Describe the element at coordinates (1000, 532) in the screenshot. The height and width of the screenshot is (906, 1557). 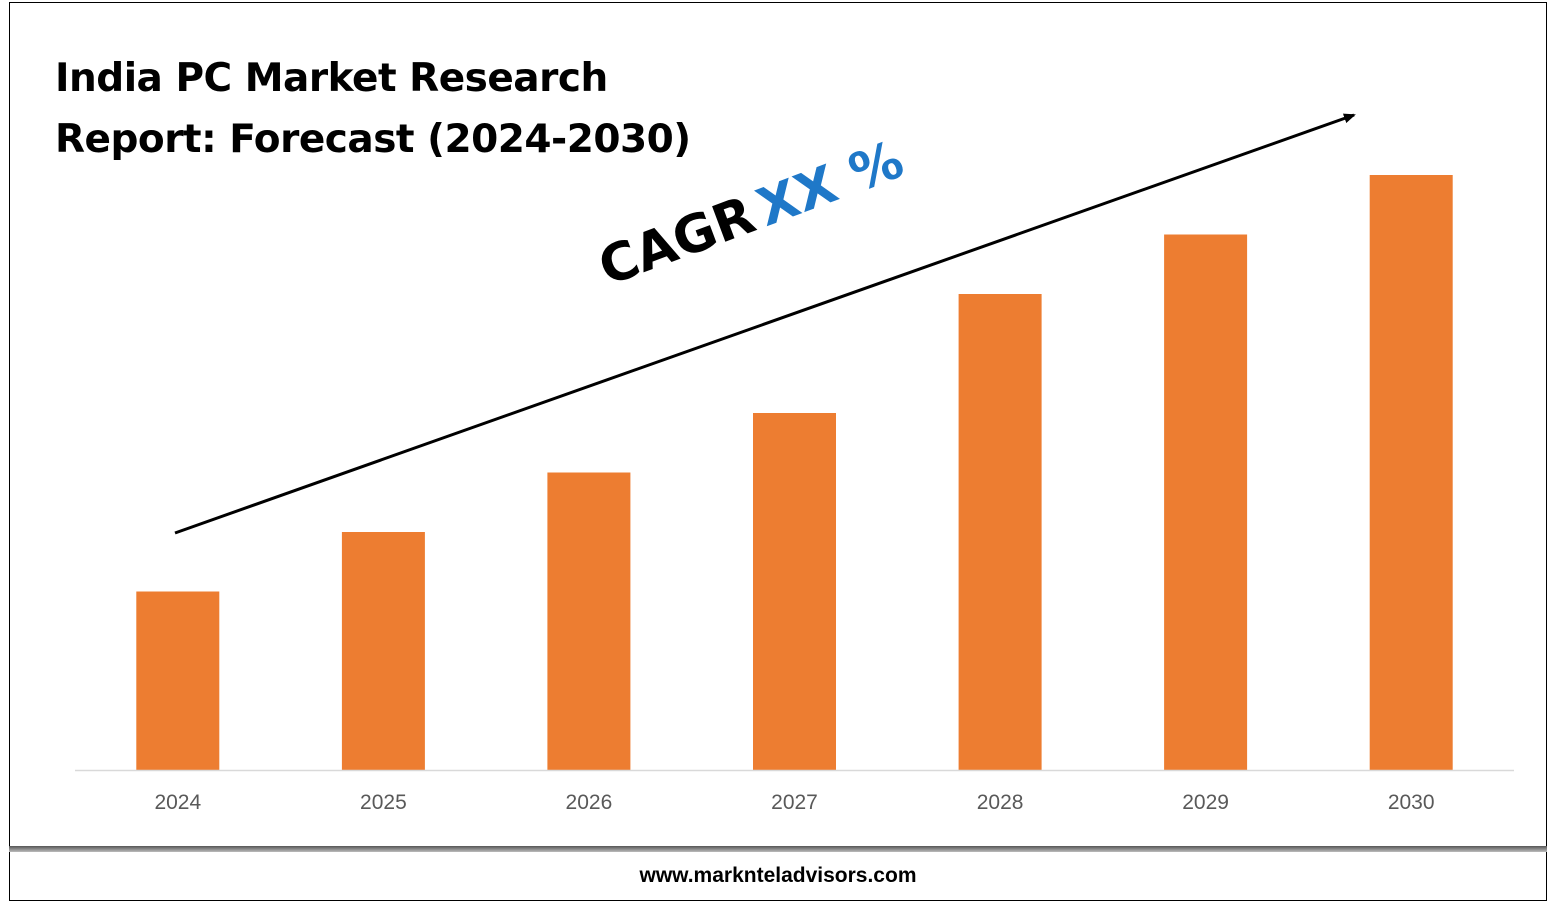
I see `bar-2028` at that location.